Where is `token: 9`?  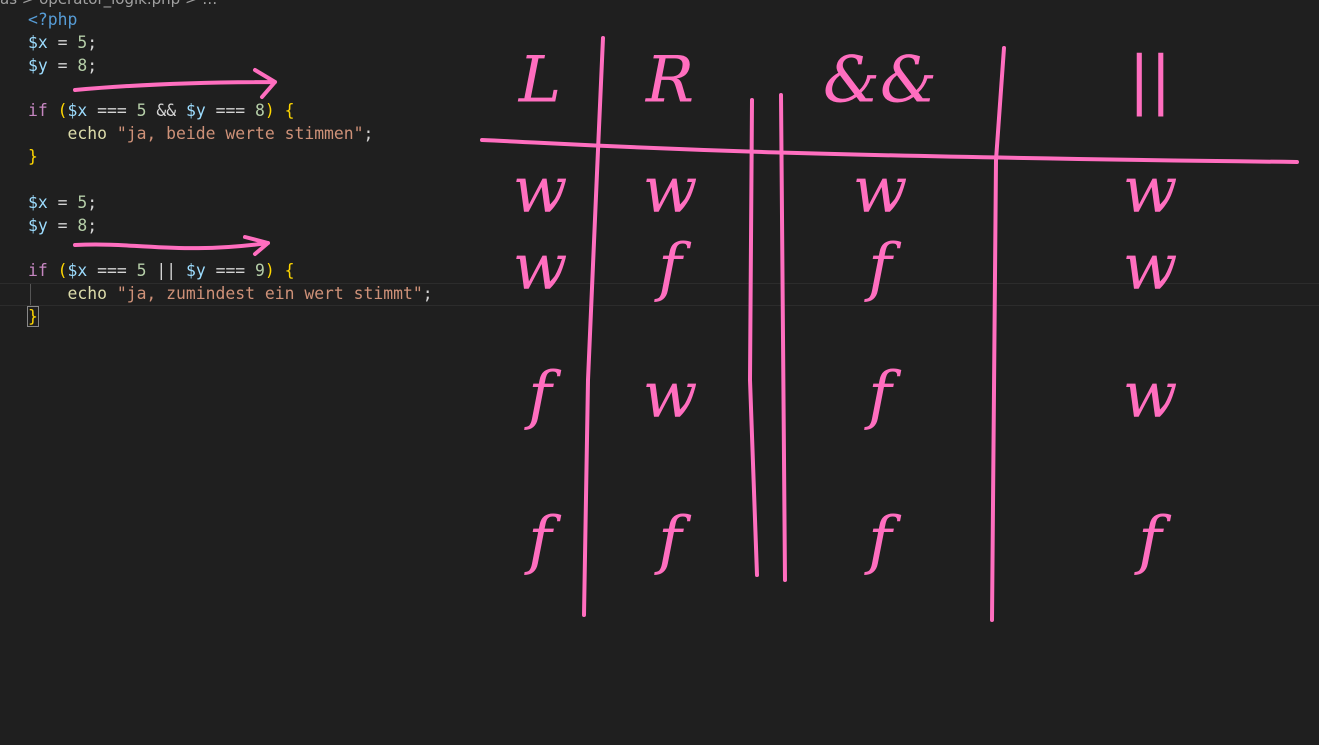 token: 9 is located at coordinates (260, 271).